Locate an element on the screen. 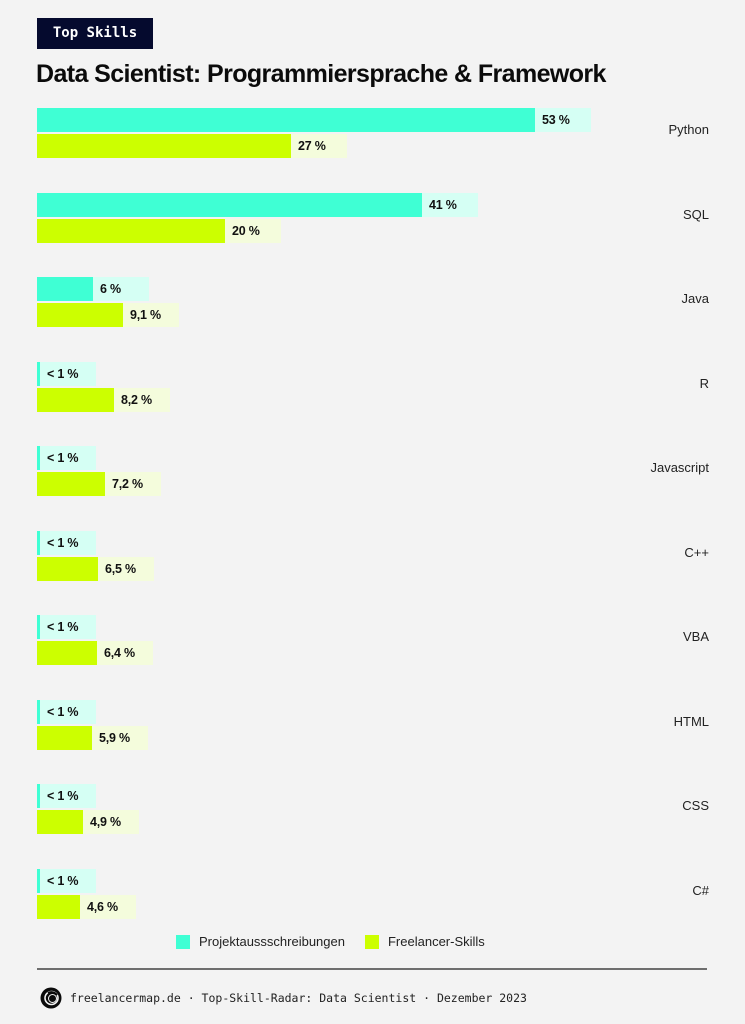 Image resolution: width=745 pixels, height=1024 pixels. bar-value-label: 20 % is located at coordinates (253, 230).